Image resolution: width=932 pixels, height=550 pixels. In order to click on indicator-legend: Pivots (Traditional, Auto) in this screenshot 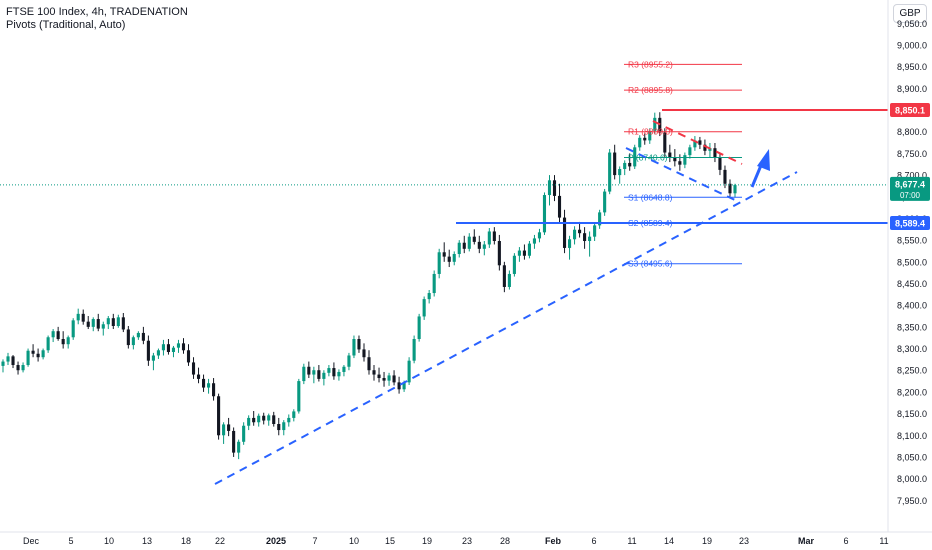, I will do `click(66, 25)`.